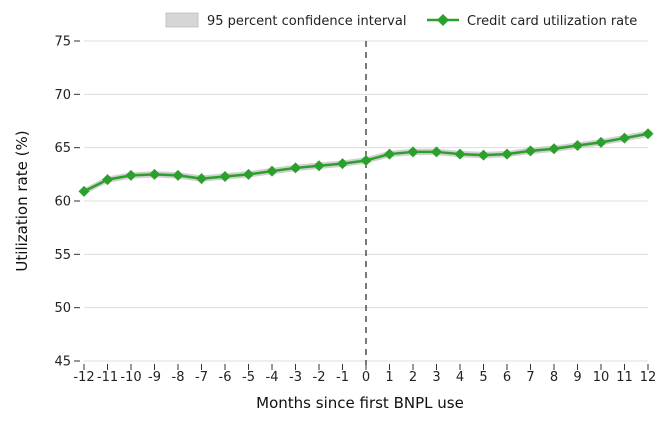 The width and height of the screenshot is (670, 425). What do you see at coordinates (436, 377) in the screenshot?
I see `x-tick-label: 3` at bounding box center [436, 377].